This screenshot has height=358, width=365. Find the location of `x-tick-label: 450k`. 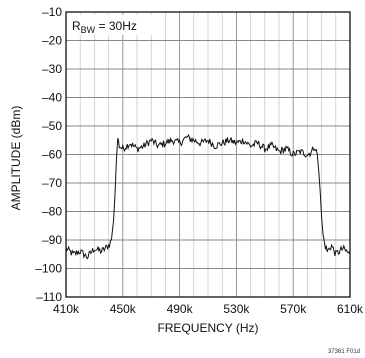

x-tick-label: 450k is located at coordinates (123, 309).